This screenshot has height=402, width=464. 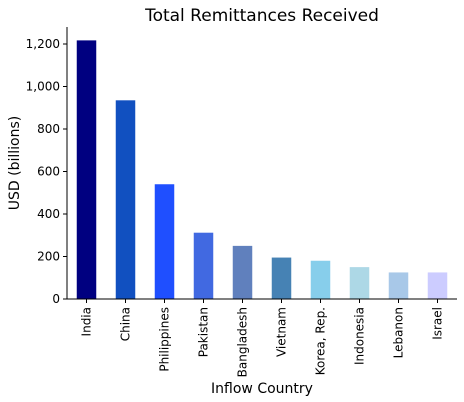 What do you see at coordinates (282, 332) in the screenshot?
I see `x-tick-label: Vietnam` at bounding box center [282, 332].